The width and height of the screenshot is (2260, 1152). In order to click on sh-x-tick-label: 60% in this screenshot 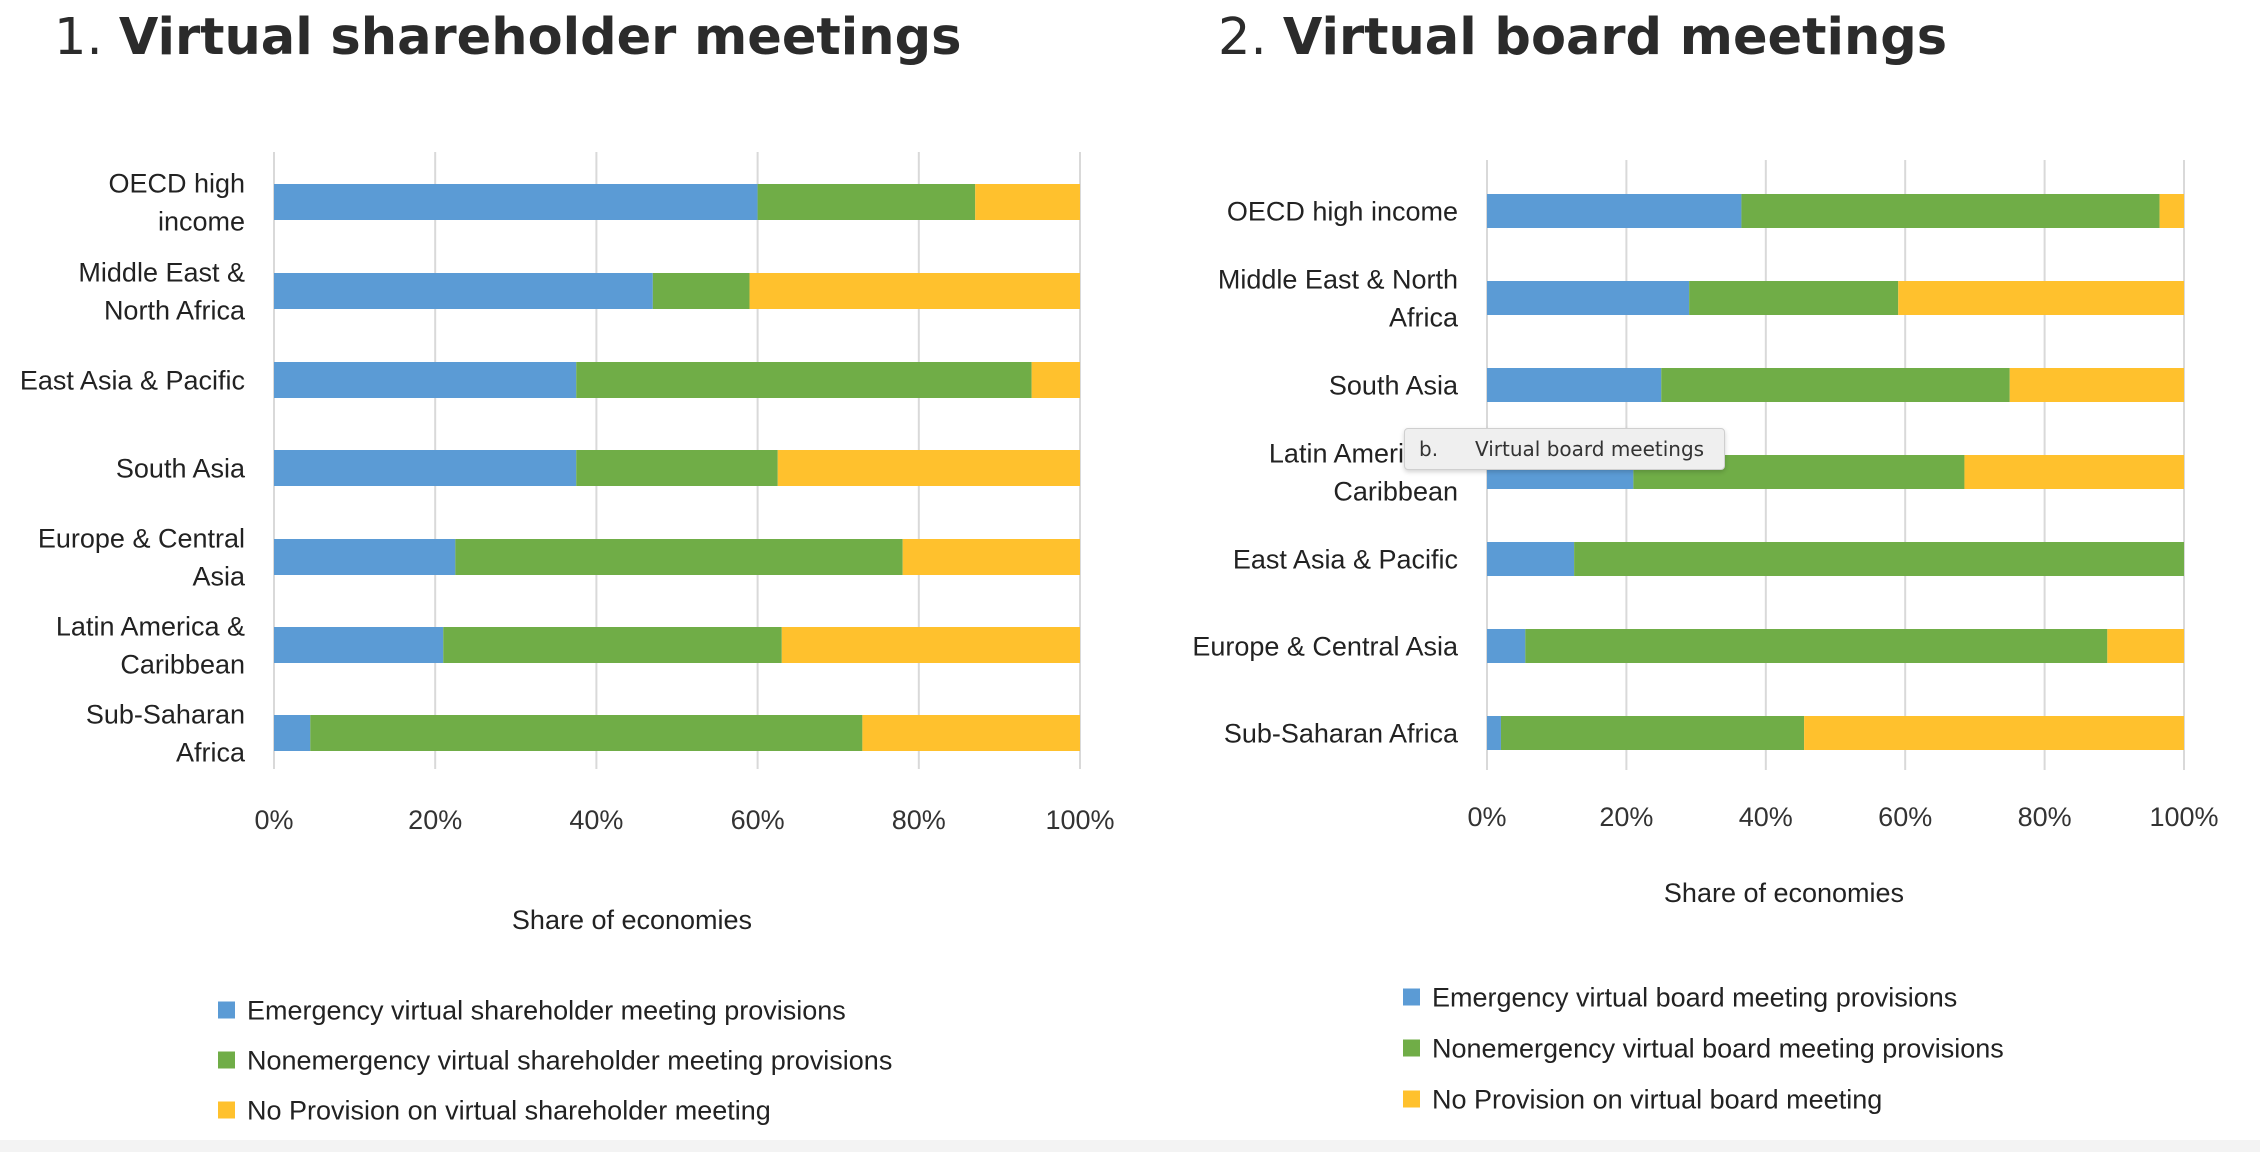, I will do `click(758, 820)`.